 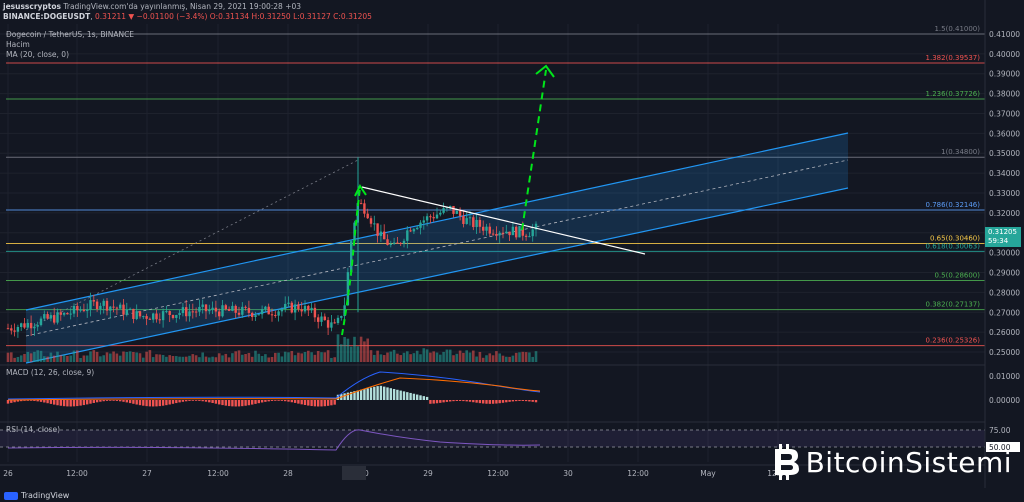 I want to click on last-price-badge: 0.31205 59:34, so click(x=1003, y=237).